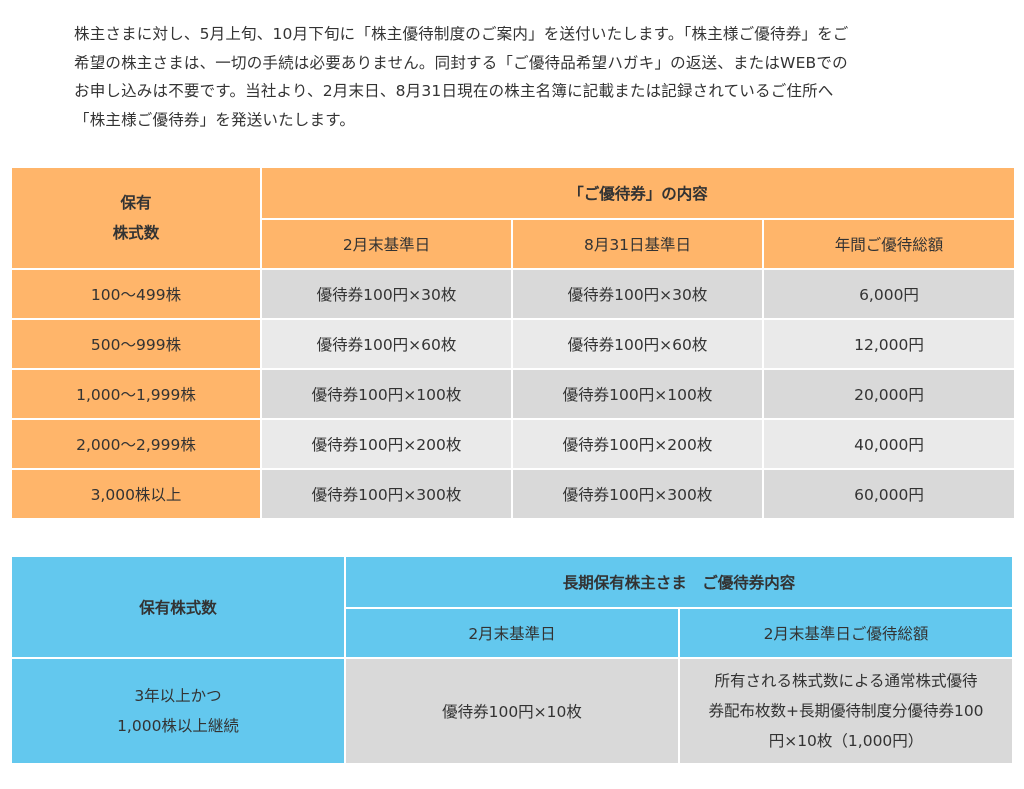 The width and height of the screenshot is (1024, 789). Describe the element at coordinates (136, 494) in the screenshot. I see `shares-range: 3,000株以上` at that location.